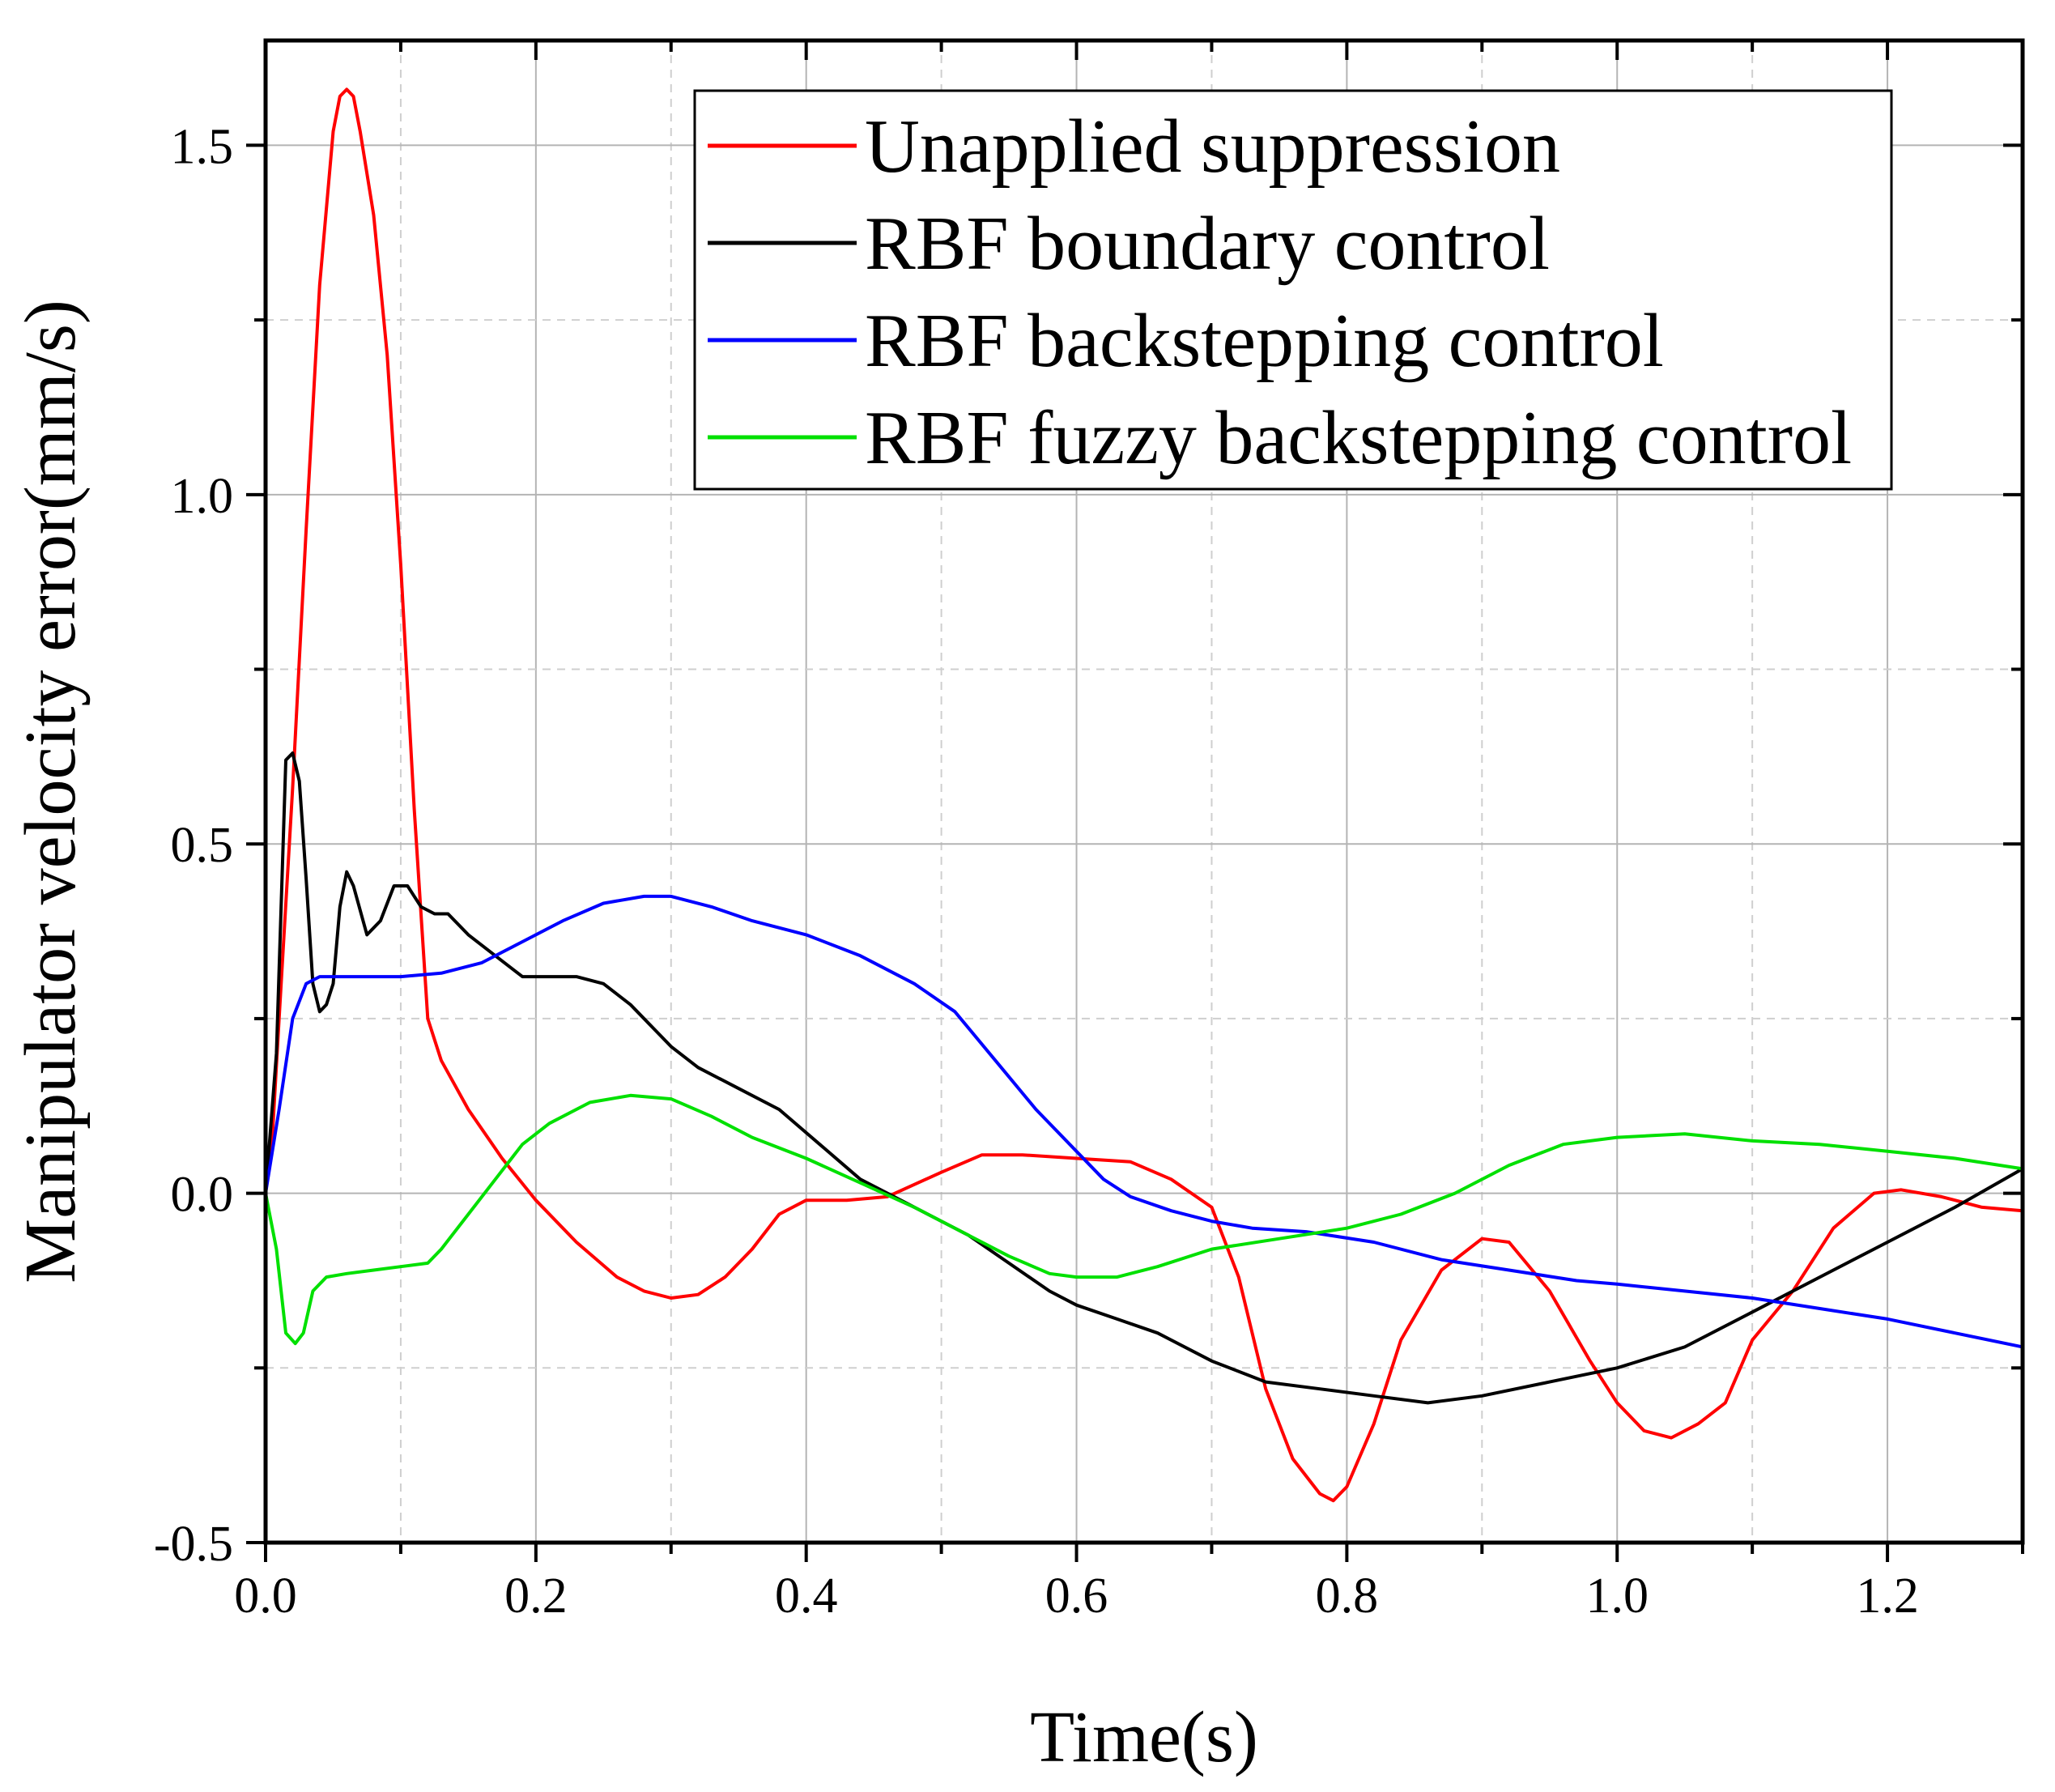 The image size is (2055, 1792). I want to click on x-tick-label: 0.8, so click(1347, 1597).